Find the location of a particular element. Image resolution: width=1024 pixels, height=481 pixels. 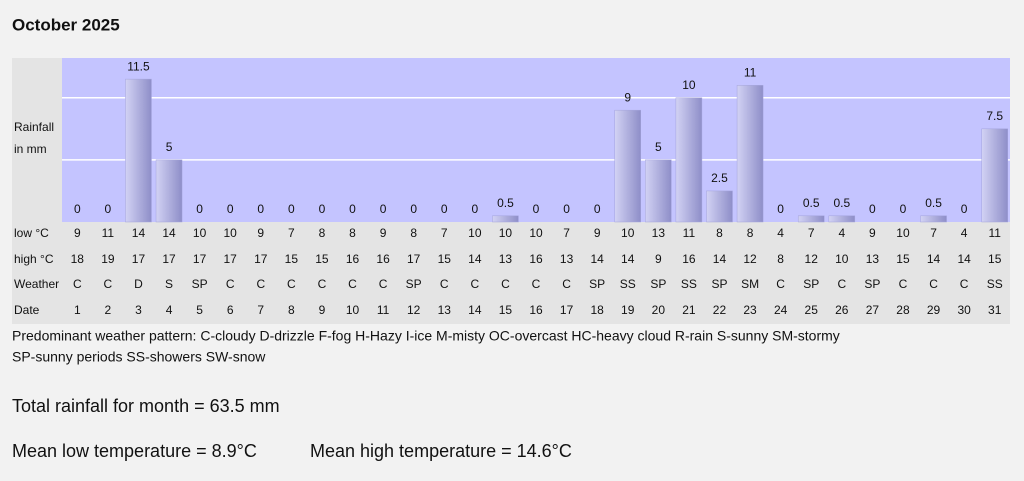

date-cell: 11 is located at coordinates (383, 310).